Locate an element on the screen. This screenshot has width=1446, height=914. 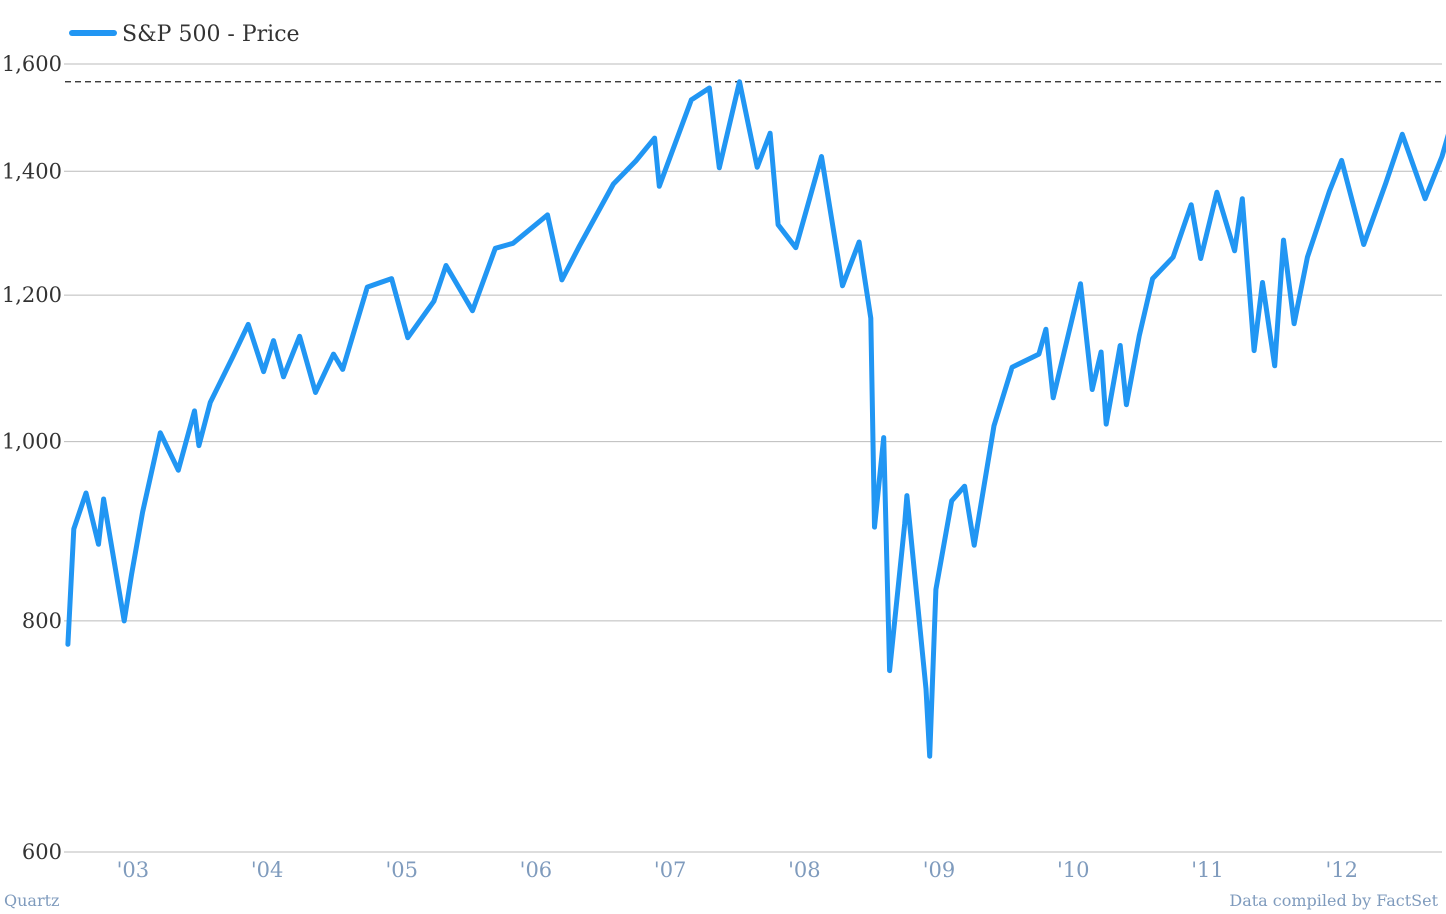
x-tick-label: '10 is located at coordinates (1073, 870).